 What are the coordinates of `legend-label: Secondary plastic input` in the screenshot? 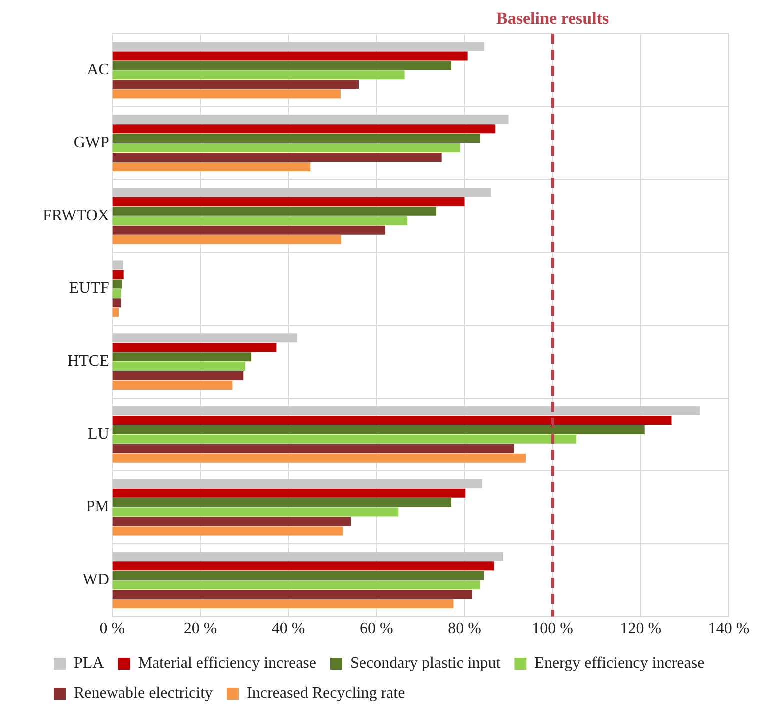 It's located at (426, 663).